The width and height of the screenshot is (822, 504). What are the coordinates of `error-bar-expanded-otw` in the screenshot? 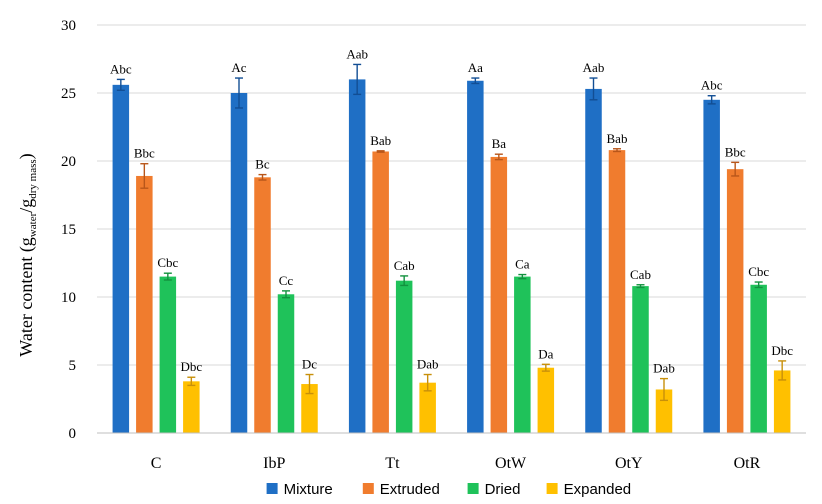 It's located at (545, 367).